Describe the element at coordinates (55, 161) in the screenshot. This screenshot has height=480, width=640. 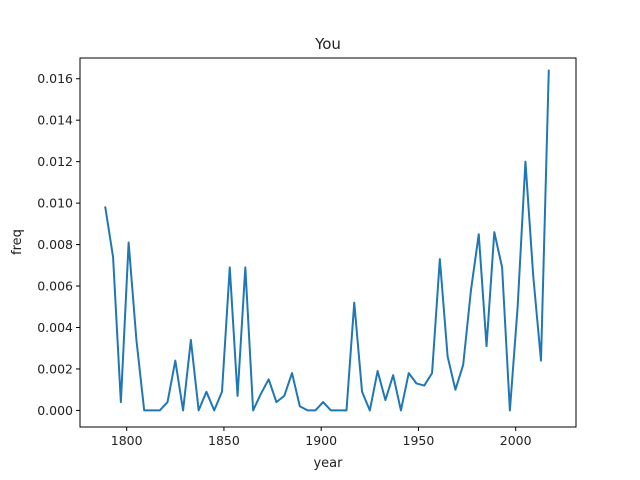
I see `y-tick-label: 0.012` at that location.